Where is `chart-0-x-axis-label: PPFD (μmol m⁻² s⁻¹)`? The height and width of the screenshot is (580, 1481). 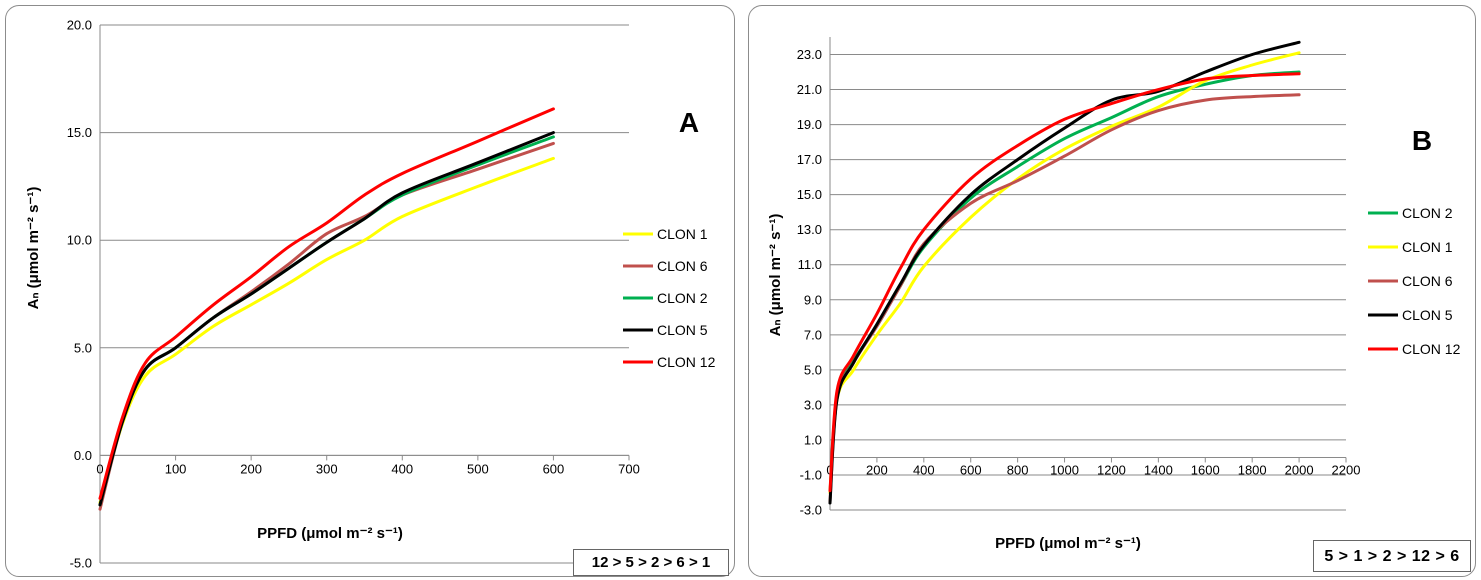 chart-0-x-axis-label: PPFD (μmol m⁻² s⁻¹) is located at coordinates (330, 533).